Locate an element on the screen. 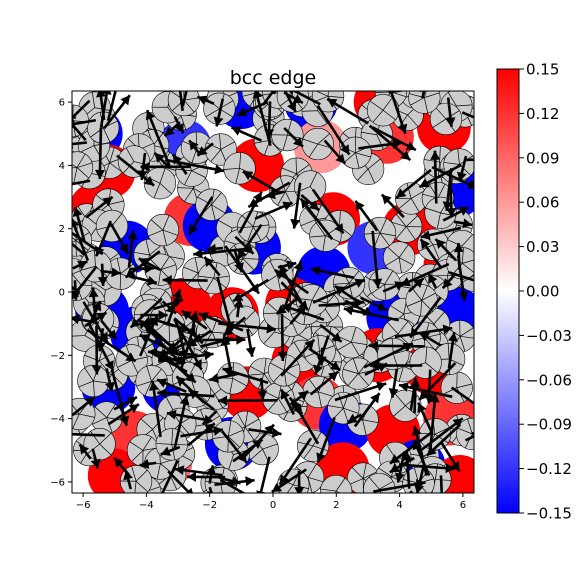  y-tick-label: −2 is located at coordinates (57, 356).